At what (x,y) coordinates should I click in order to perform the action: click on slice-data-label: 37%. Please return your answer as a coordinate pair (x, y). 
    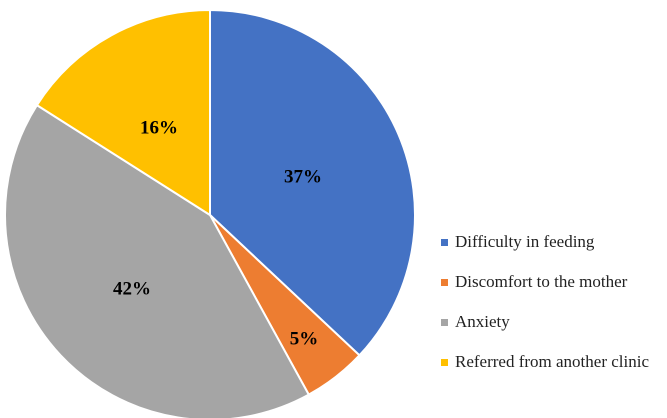
    Looking at the image, I should click on (303, 176).